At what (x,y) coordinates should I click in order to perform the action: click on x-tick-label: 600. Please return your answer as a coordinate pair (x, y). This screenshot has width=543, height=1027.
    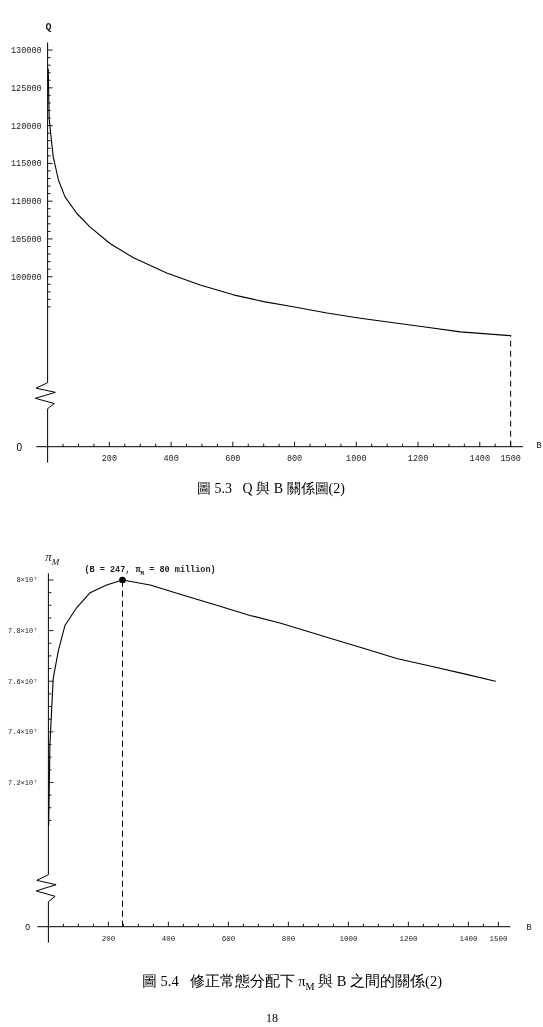
    Looking at the image, I should click on (233, 459).